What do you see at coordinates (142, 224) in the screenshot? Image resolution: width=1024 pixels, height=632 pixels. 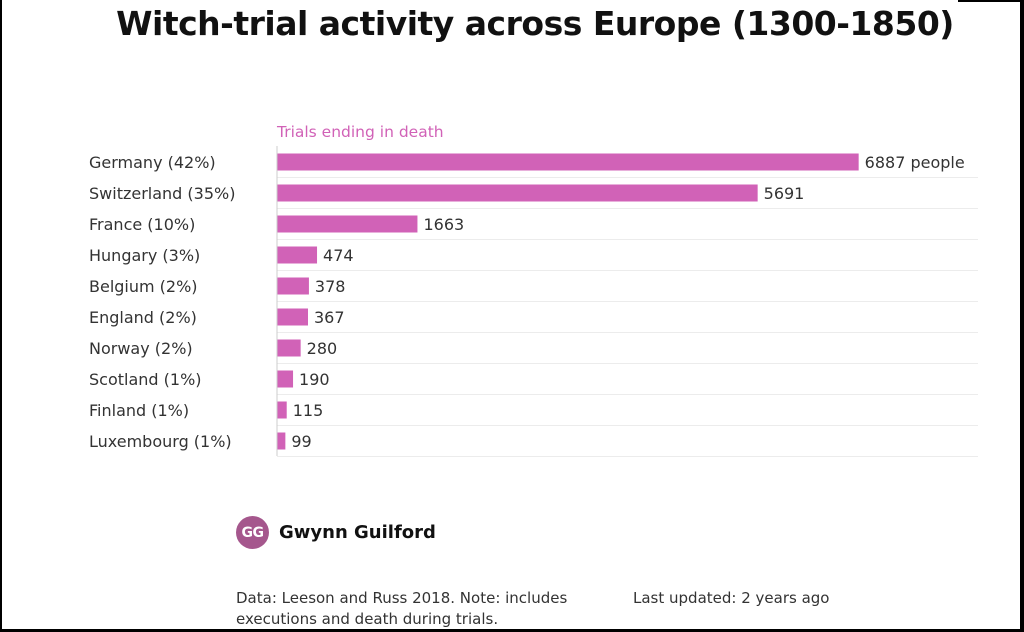 I see `category-label: France (10%)` at bounding box center [142, 224].